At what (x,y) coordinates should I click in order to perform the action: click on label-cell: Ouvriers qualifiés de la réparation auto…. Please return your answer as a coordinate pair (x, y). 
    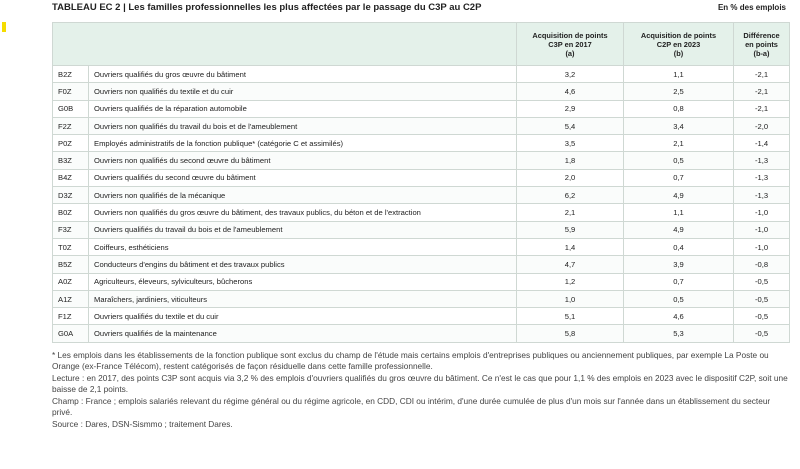
    Looking at the image, I should click on (302, 108).